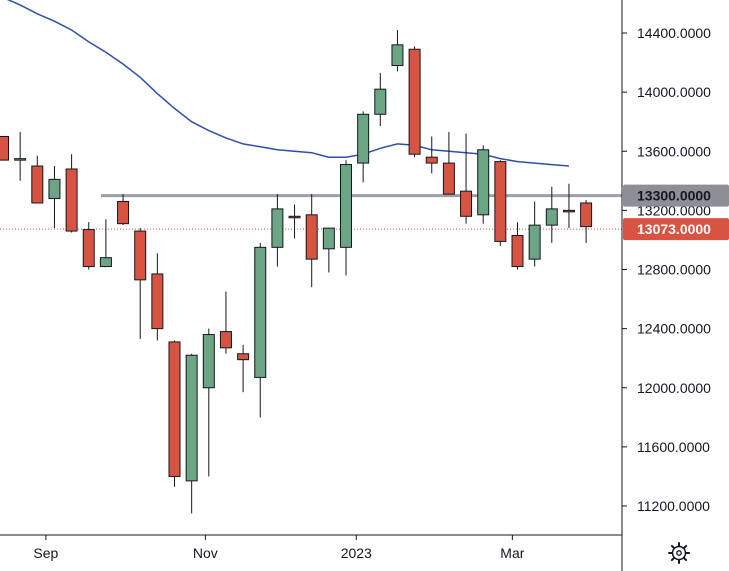 This screenshot has width=729, height=571. Describe the element at coordinates (674, 388) in the screenshot. I see `price-tick-label: 12000.0000` at that location.